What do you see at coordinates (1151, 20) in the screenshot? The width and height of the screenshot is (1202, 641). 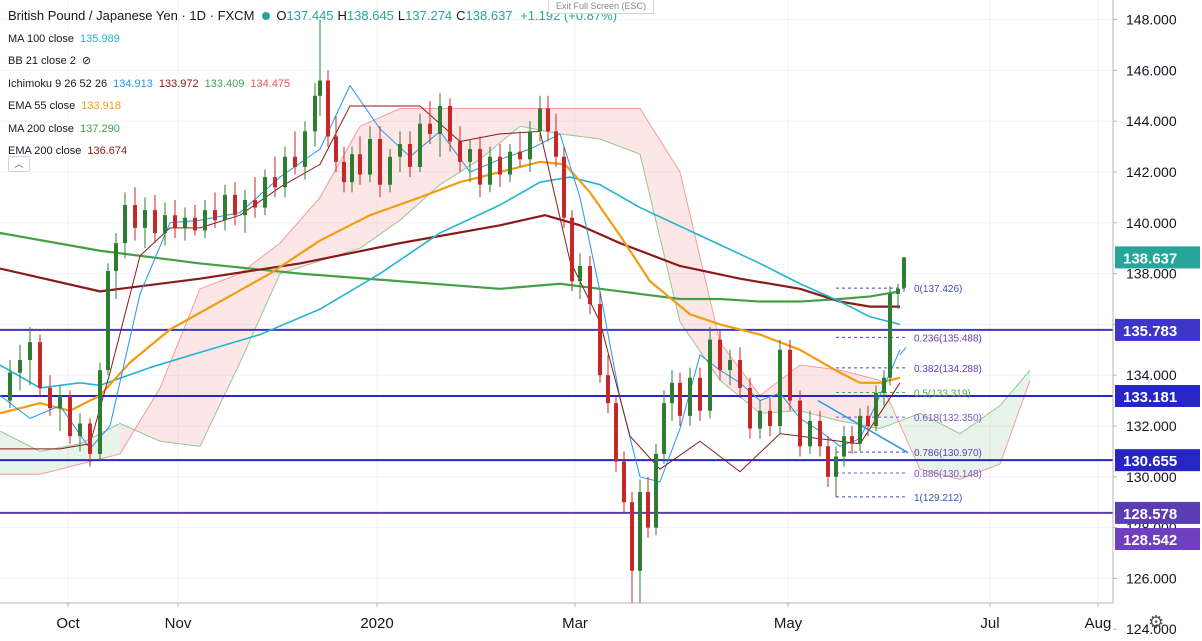 I see `price-tick-label: 148.000` at bounding box center [1151, 20].